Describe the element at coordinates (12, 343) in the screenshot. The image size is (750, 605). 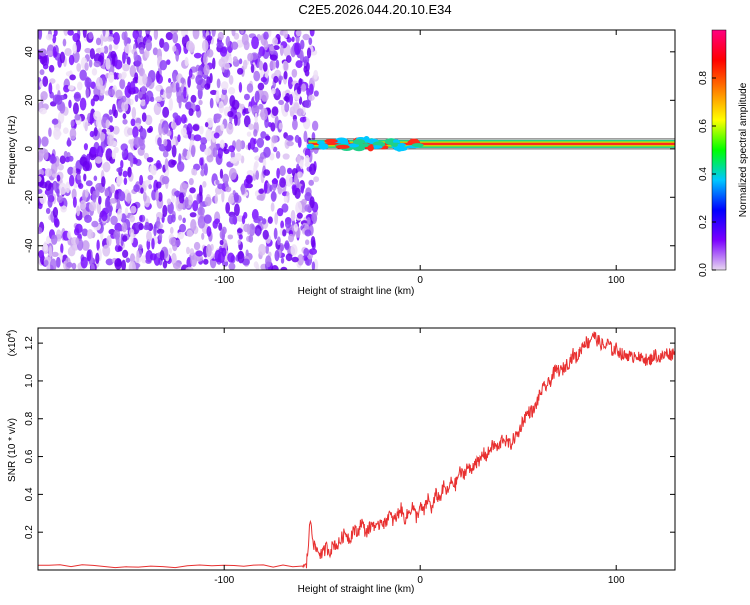
I see `snr-multiplier-text: (x104)` at that location.